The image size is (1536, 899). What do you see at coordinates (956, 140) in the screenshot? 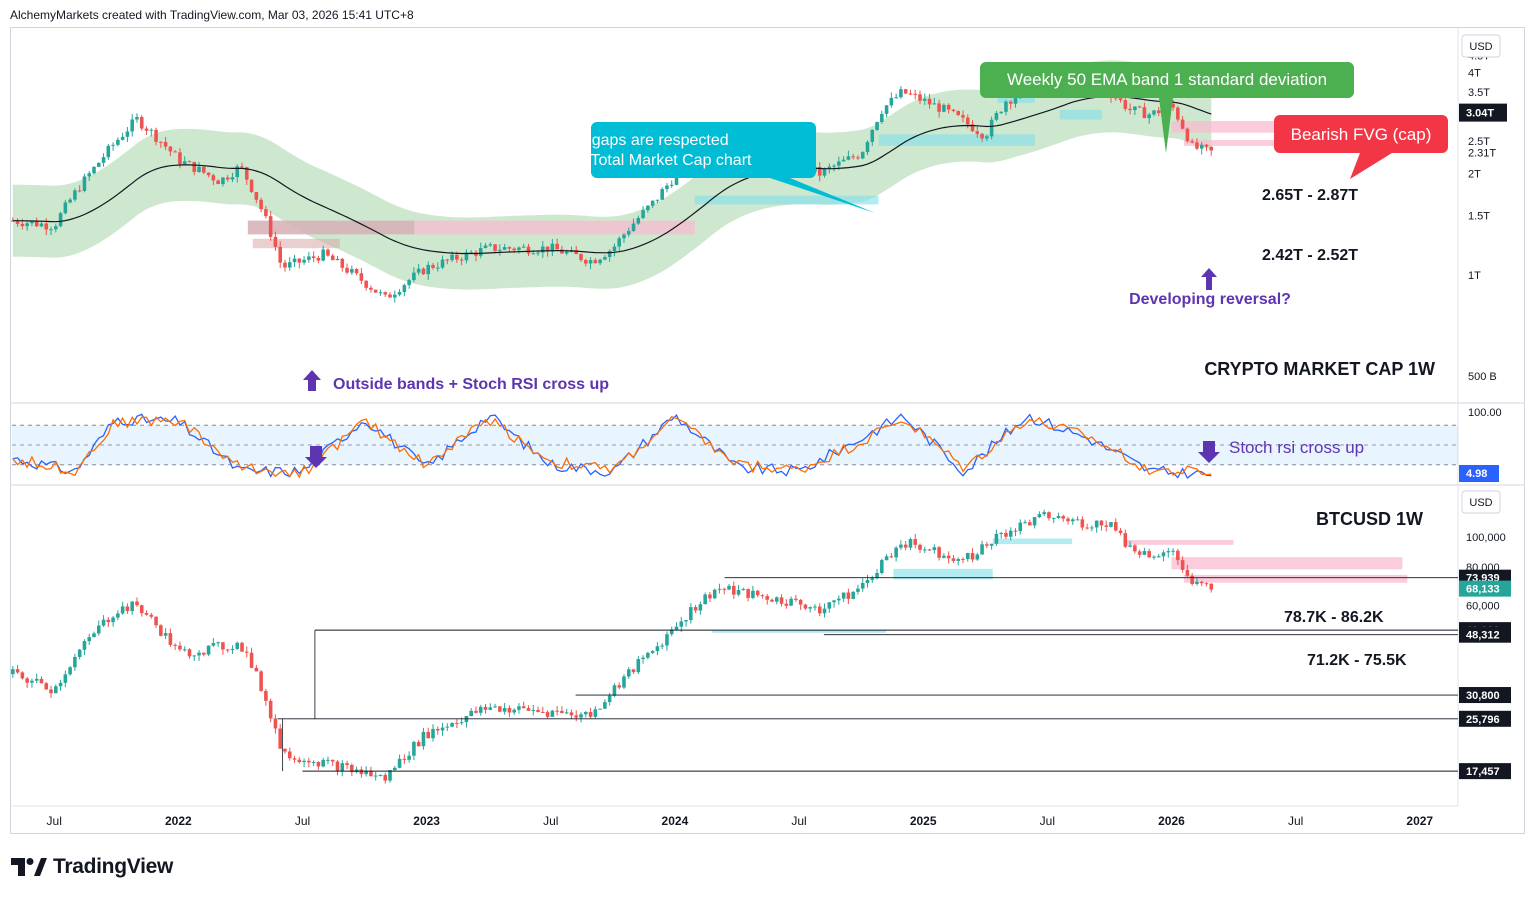
I see `cap-fvg-bull-2024b` at bounding box center [956, 140].